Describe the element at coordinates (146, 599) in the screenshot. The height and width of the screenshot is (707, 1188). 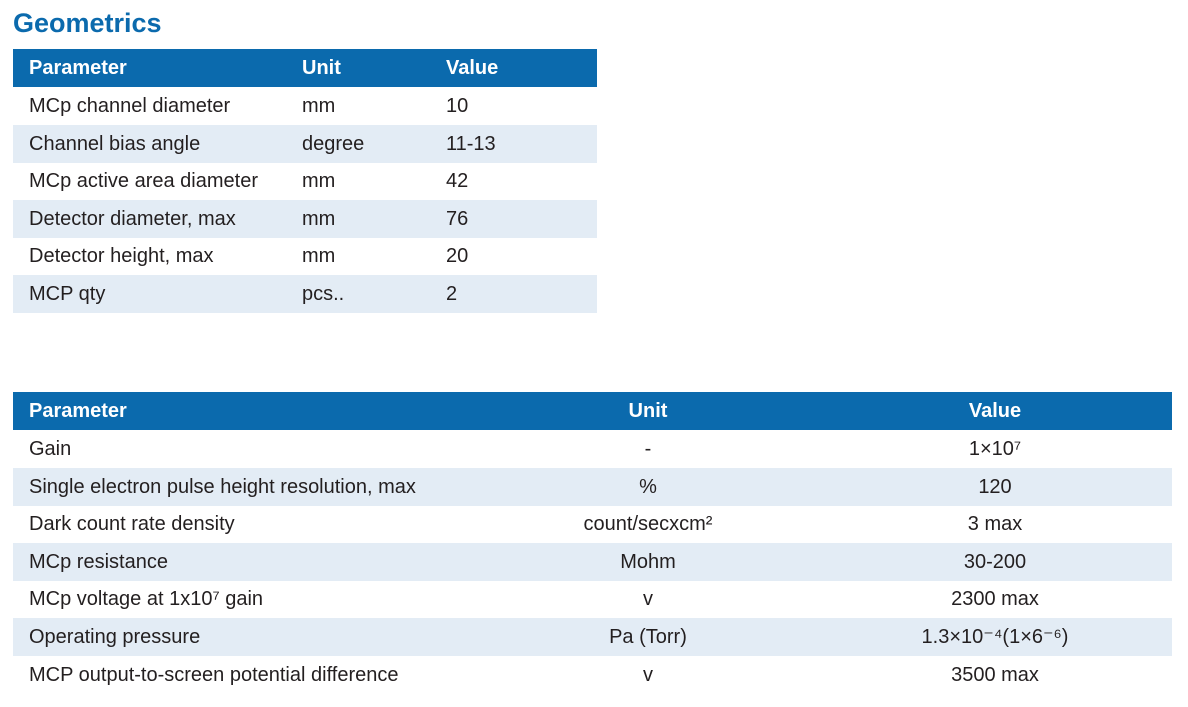
I see `table-cell: MCp voltage at 1x10⁷ gain` at that location.